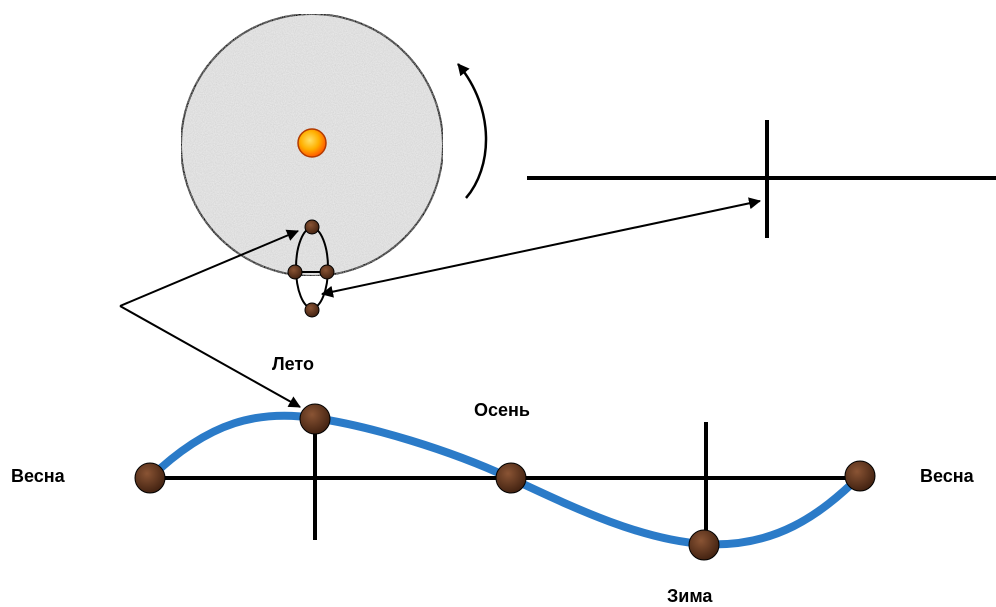 The width and height of the screenshot is (996, 607). Describe the element at coordinates (150, 478) in the screenshot. I see `planet-spring-left` at that location.